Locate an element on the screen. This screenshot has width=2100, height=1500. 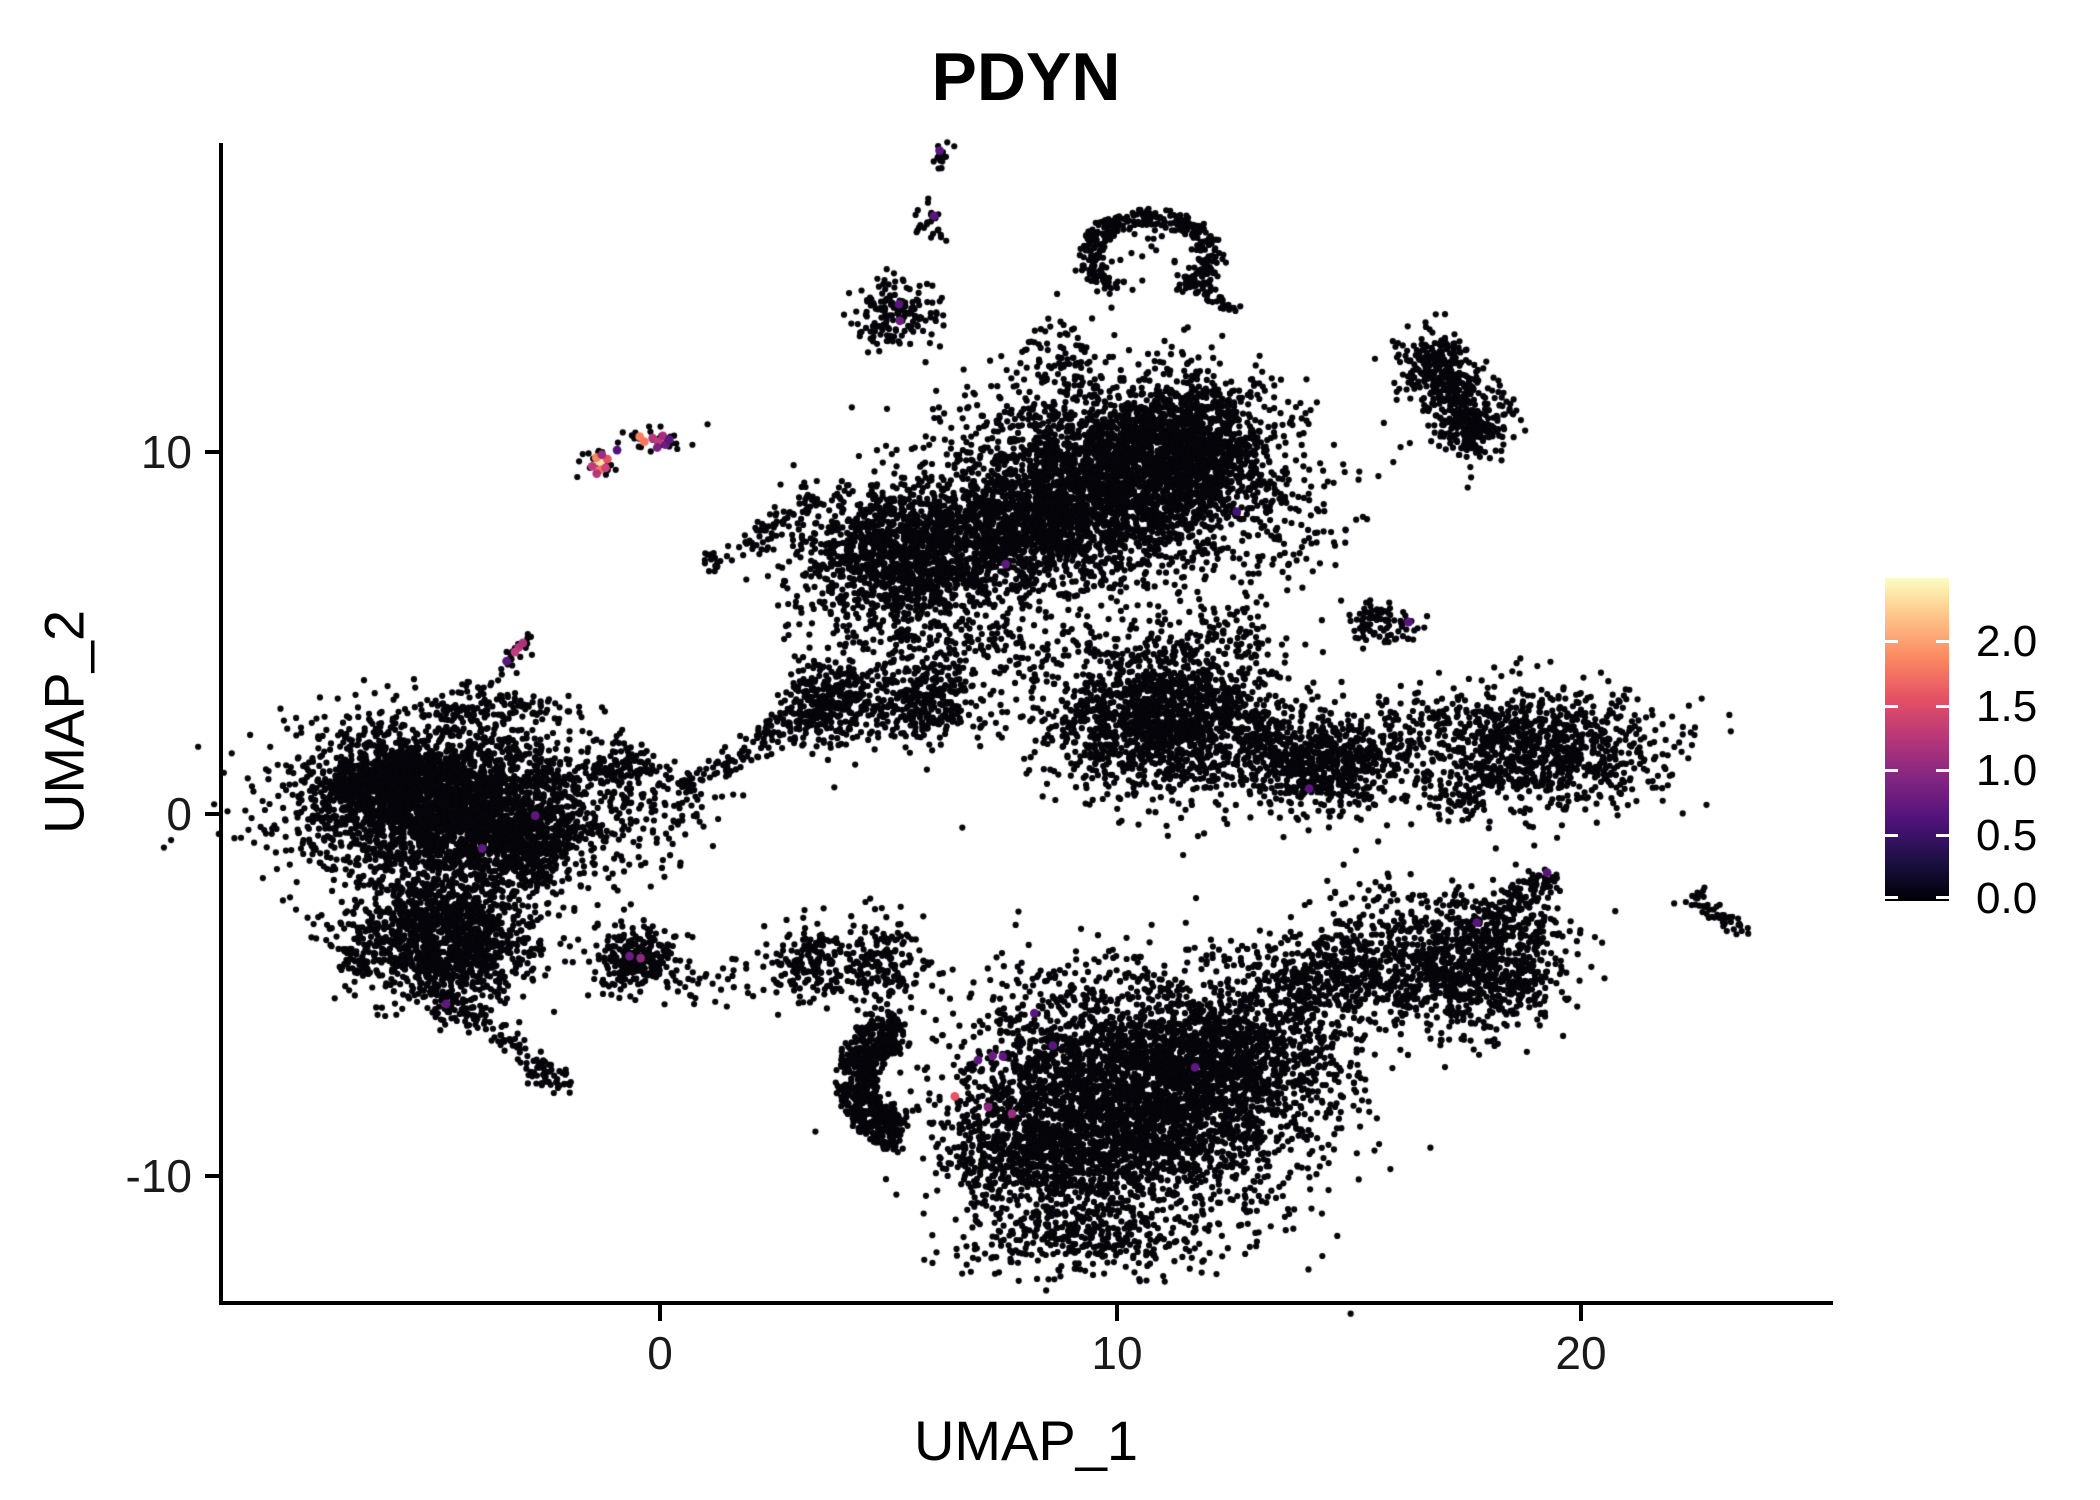
colorbar-tick-right-1.0 is located at coordinates (1942, 770).